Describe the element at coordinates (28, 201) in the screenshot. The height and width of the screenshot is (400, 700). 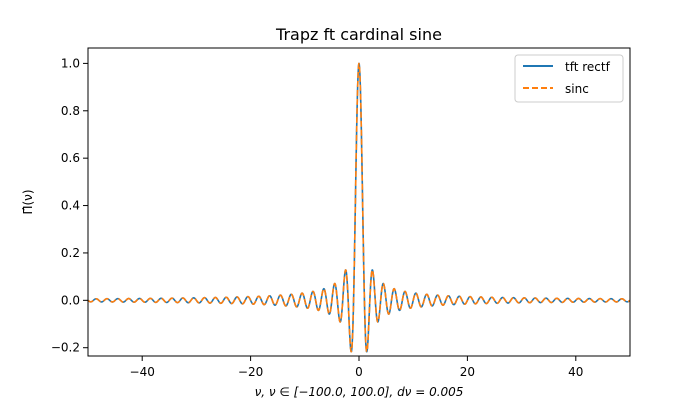
I see `y-axis-label: Π̂(ν)` at that location.